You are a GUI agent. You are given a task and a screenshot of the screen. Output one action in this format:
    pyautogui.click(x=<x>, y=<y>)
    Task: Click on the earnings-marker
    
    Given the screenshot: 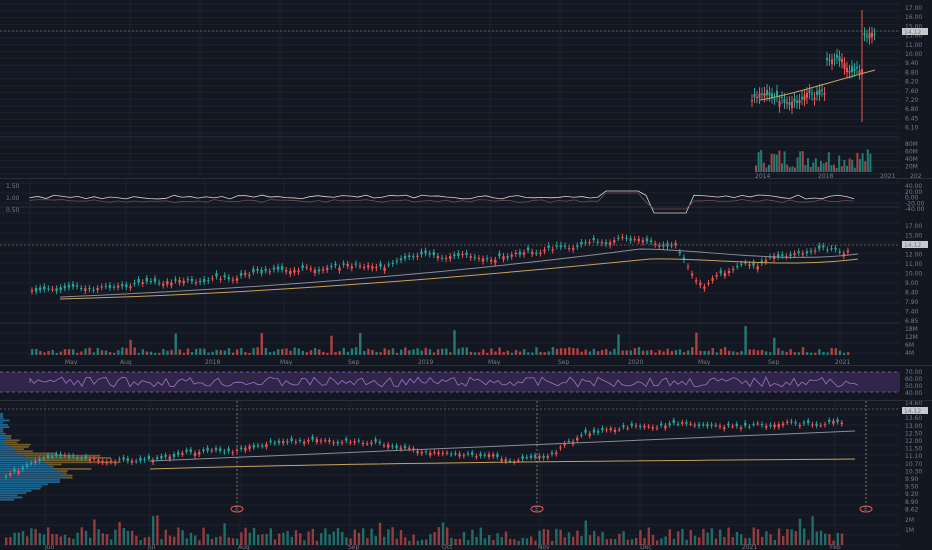 What is the action you would take?
    pyautogui.click(x=237, y=509)
    